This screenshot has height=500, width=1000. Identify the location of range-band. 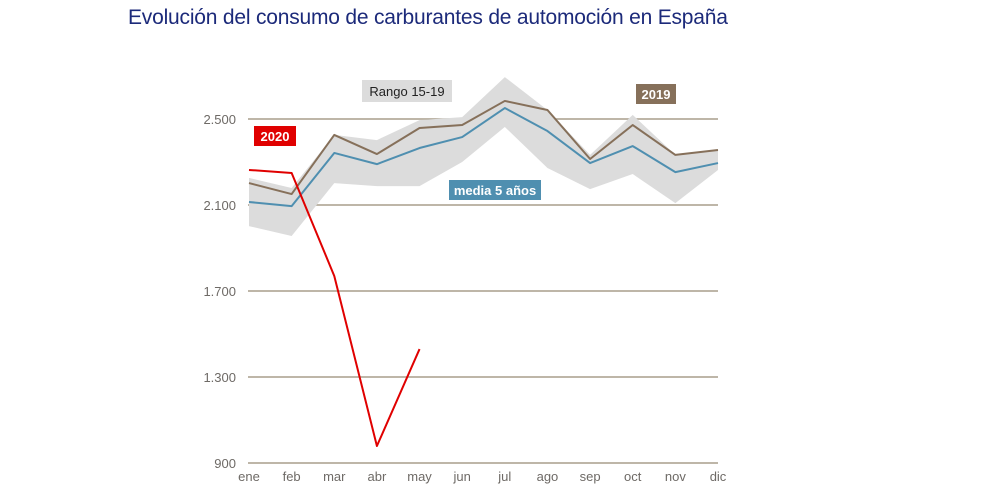
(483, 156).